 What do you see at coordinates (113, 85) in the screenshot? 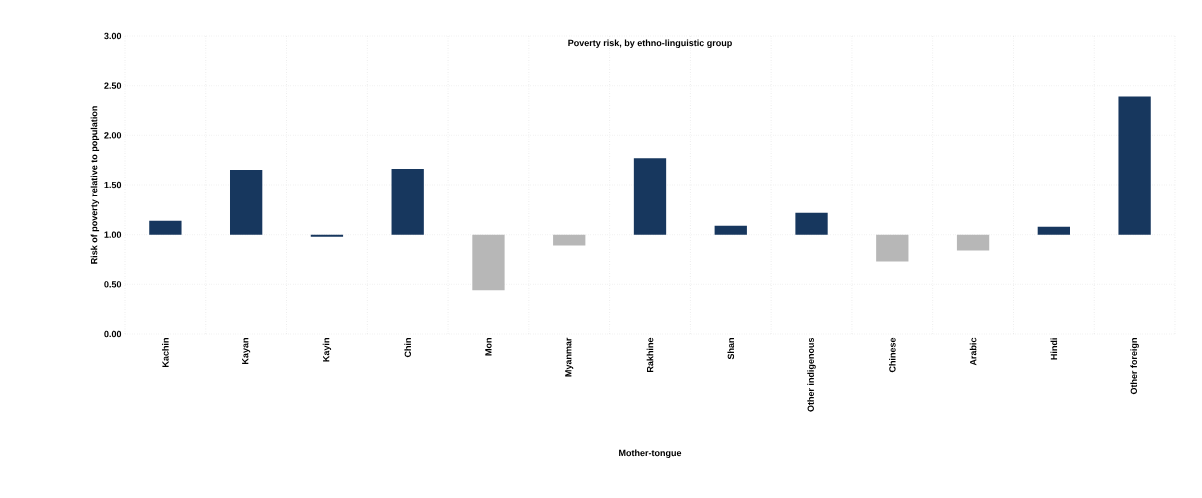
I see `y-tick-label: 2.50` at bounding box center [113, 85].